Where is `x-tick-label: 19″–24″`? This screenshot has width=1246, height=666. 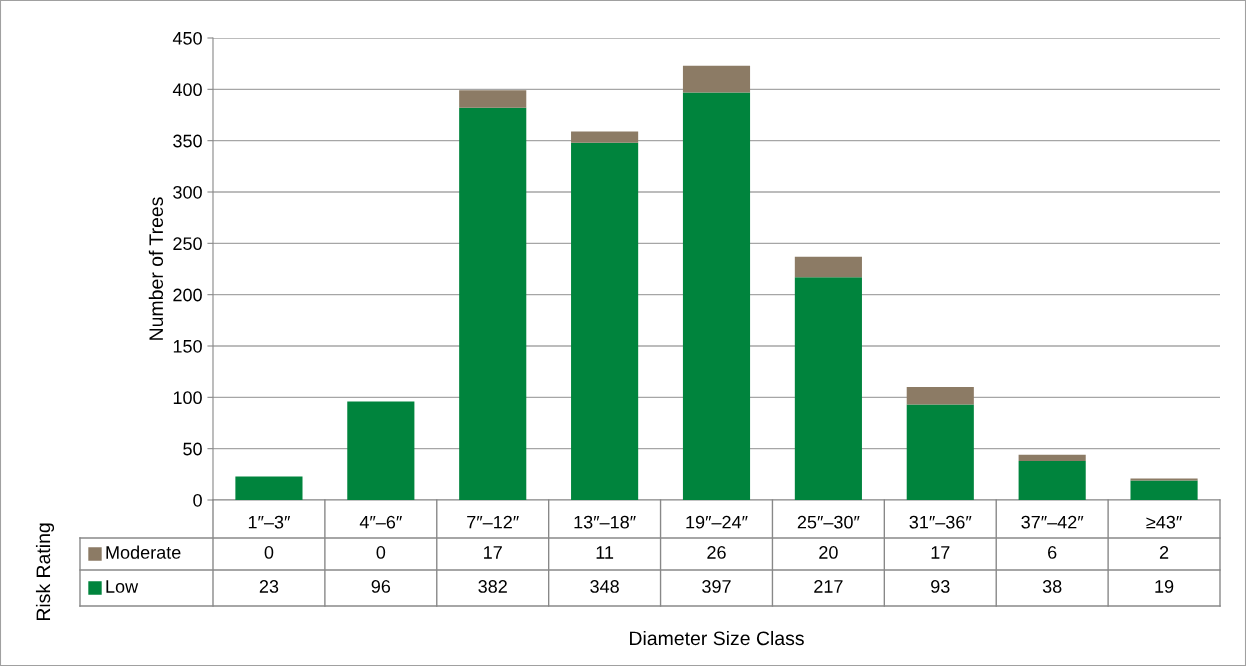 x-tick-label: 19″–24″ is located at coordinates (717, 522).